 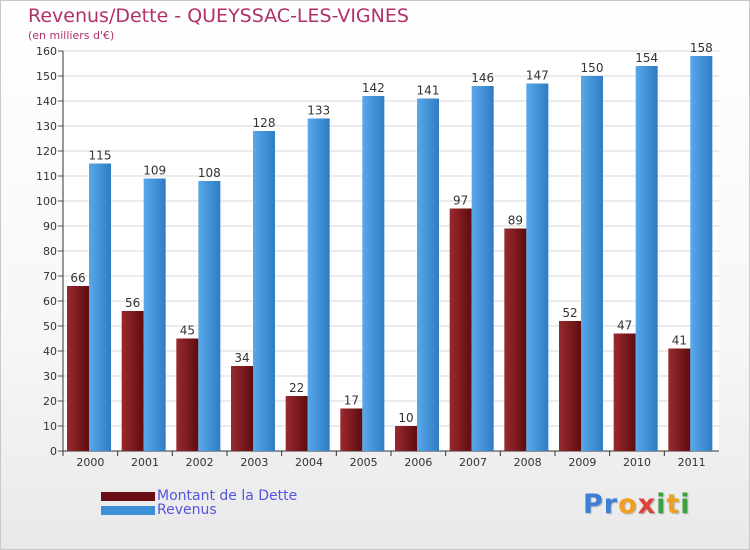 What do you see at coordinates (637, 462) in the screenshot?
I see `x-tick-label: 2010` at bounding box center [637, 462].